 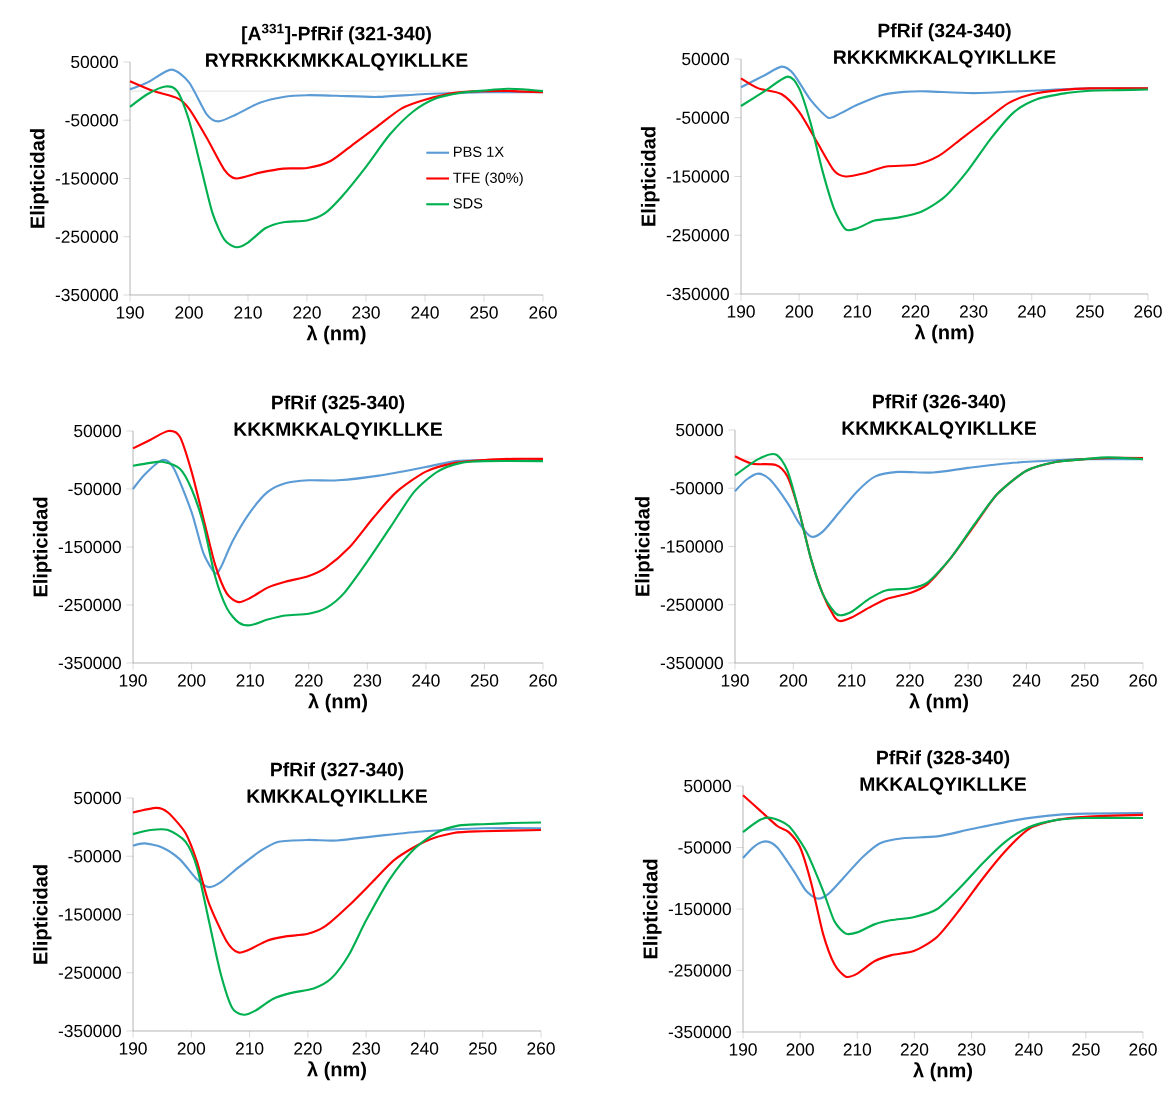 What do you see at coordinates (337, 798) in the screenshot?
I see `chart-subtitle: KMKKALQYIKLLKE` at bounding box center [337, 798].